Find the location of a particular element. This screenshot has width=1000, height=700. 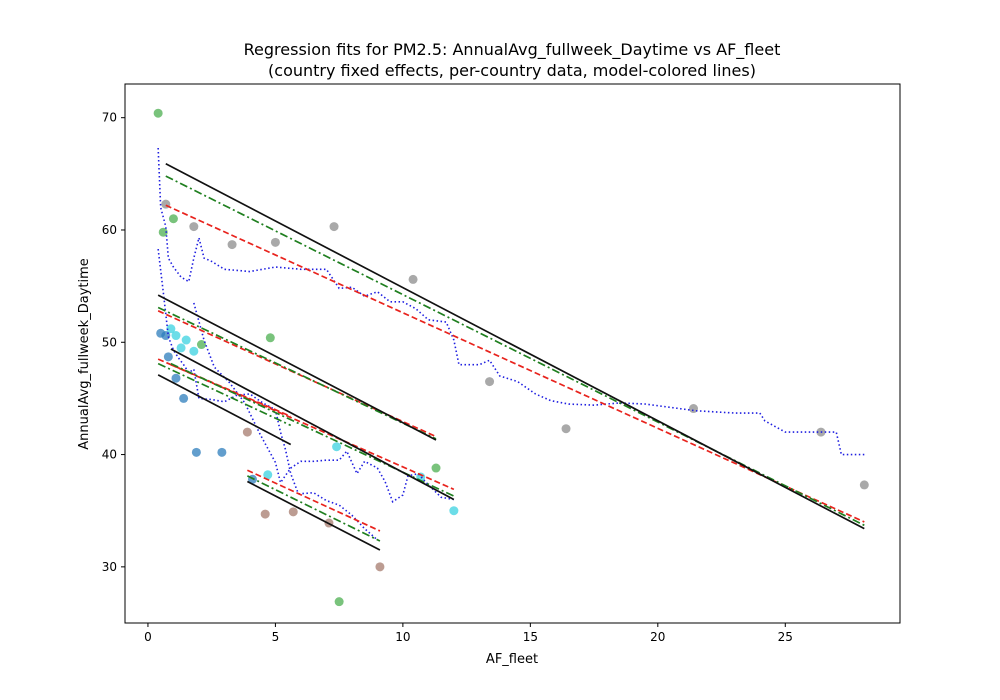

y-tick-label-40: 40 is located at coordinates (109, 455).